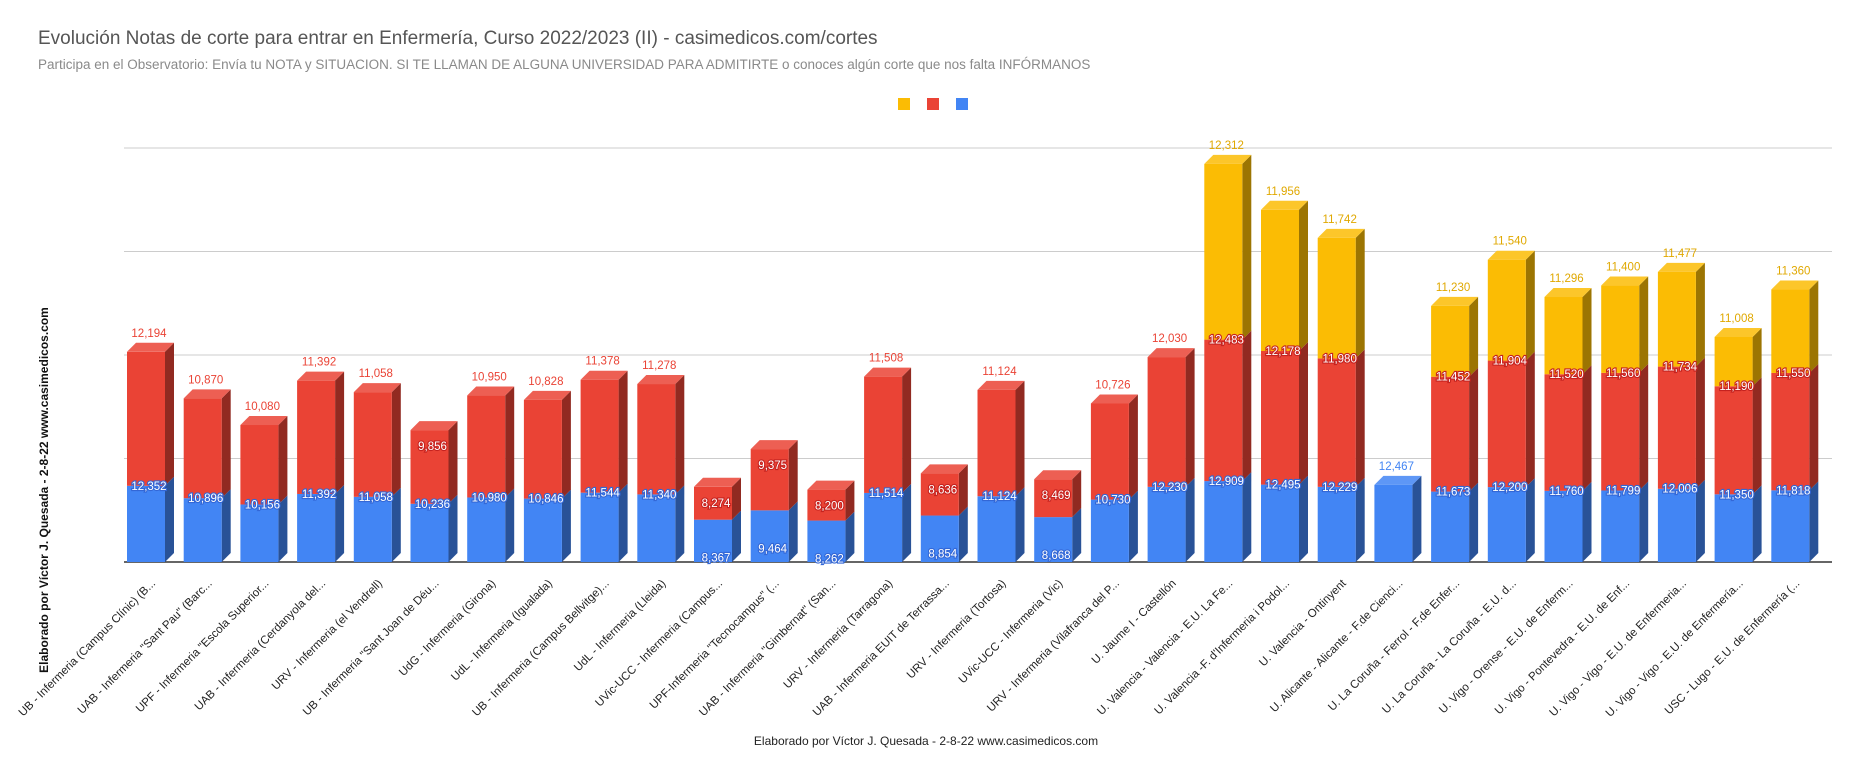  I want to click on data-label-red-14: 8,636, so click(942, 490).